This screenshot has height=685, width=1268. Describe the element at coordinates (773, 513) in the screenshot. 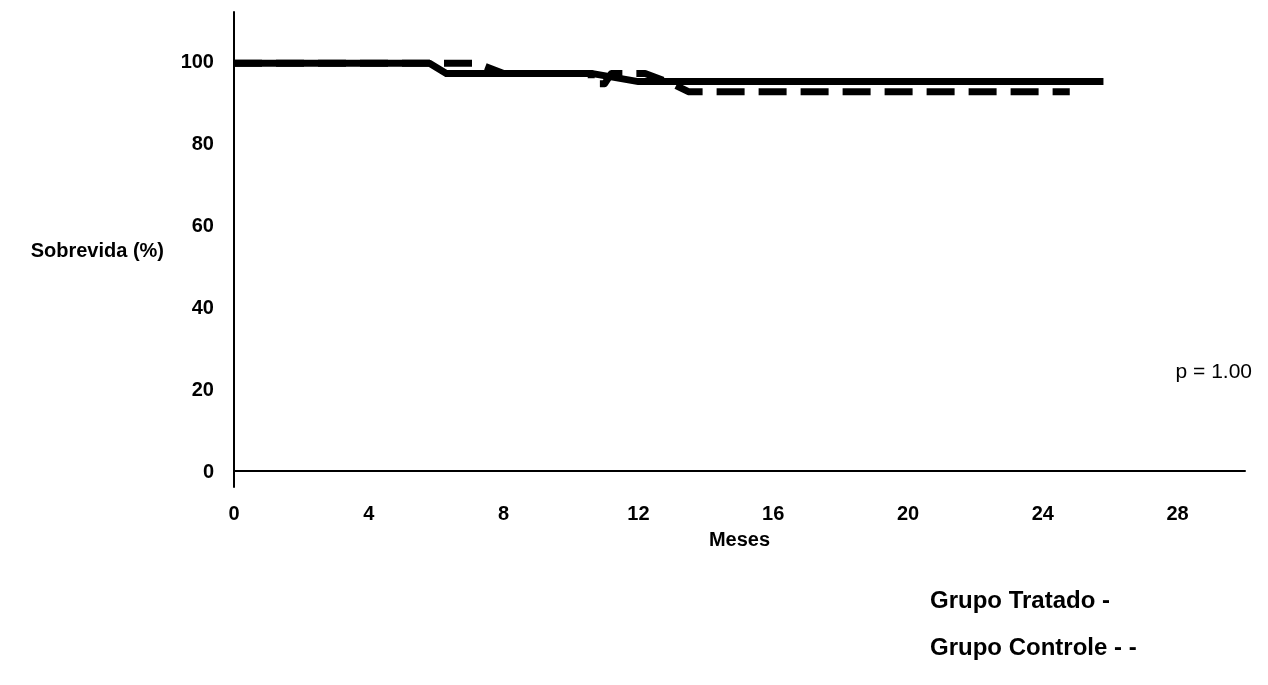

I see `x-tick-label: 16` at that location.